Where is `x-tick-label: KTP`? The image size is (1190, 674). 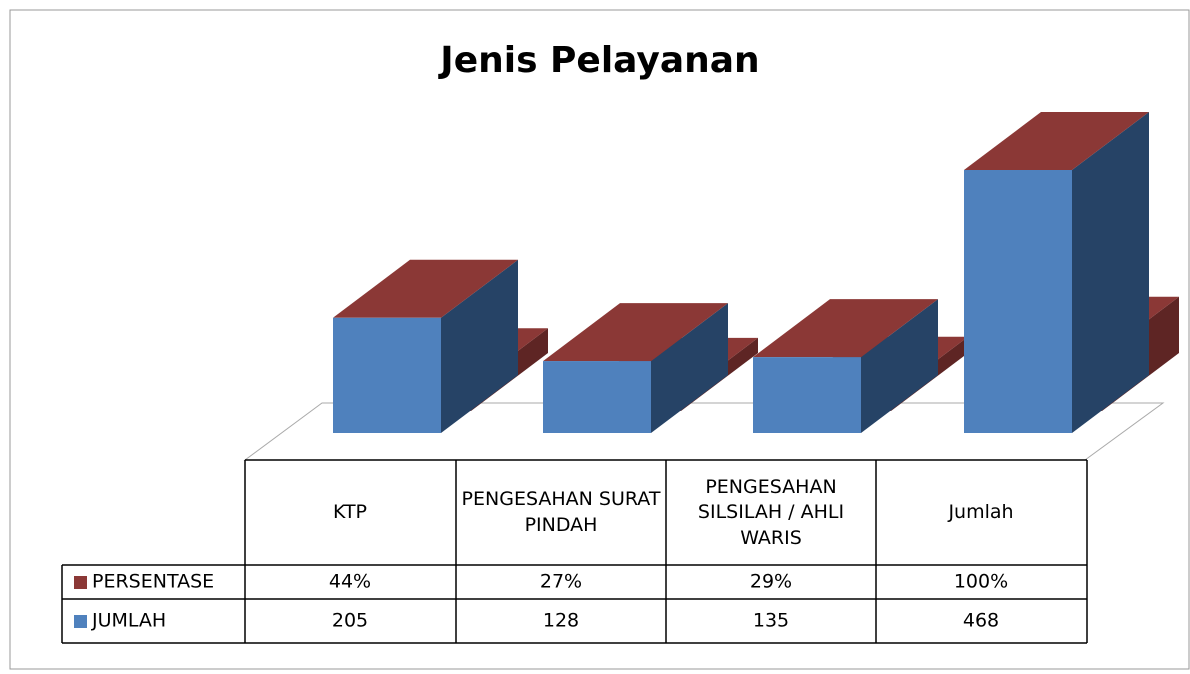 x-tick-label: KTP is located at coordinates (350, 512).